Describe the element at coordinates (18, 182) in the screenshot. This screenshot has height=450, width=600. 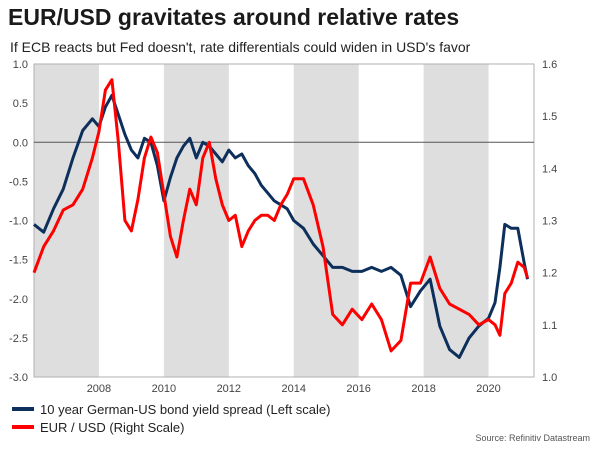
I see `left-tick-label: -0.5` at that location.